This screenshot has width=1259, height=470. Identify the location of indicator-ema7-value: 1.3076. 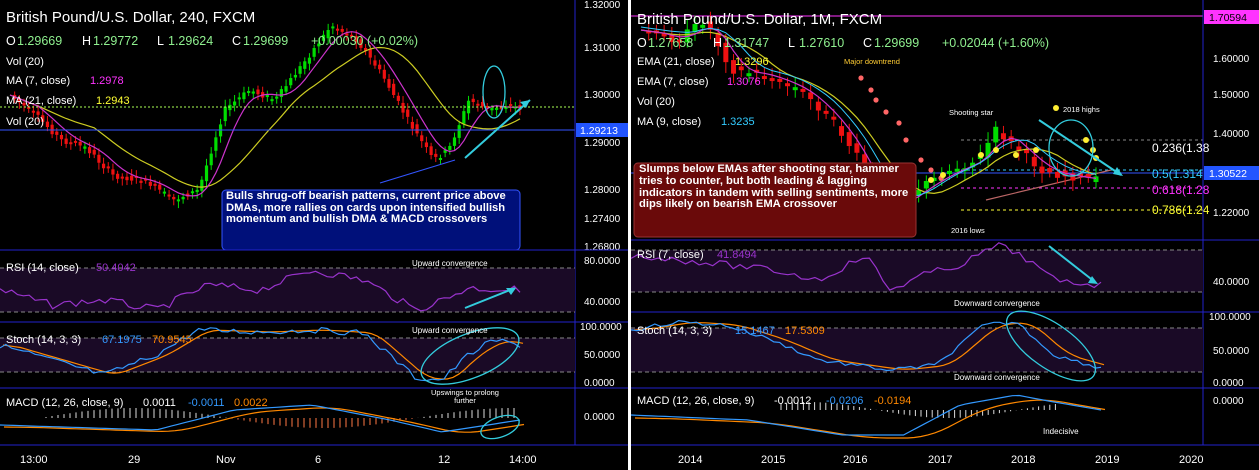
(744, 82).